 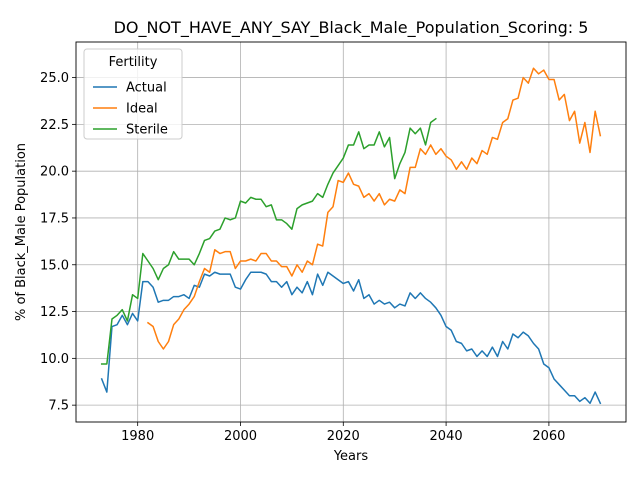 What do you see at coordinates (446, 436) in the screenshot?
I see `x-tick-label: 2040` at bounding box center [446, 436].